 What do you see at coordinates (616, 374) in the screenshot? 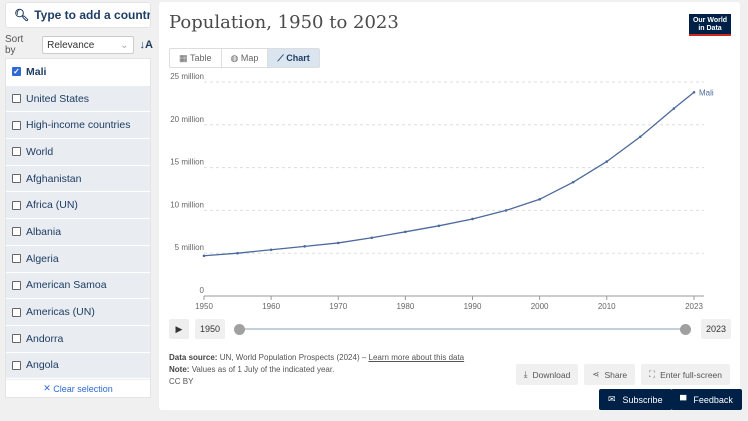
I see `share-label: Share` at bounding box center [616, 374].